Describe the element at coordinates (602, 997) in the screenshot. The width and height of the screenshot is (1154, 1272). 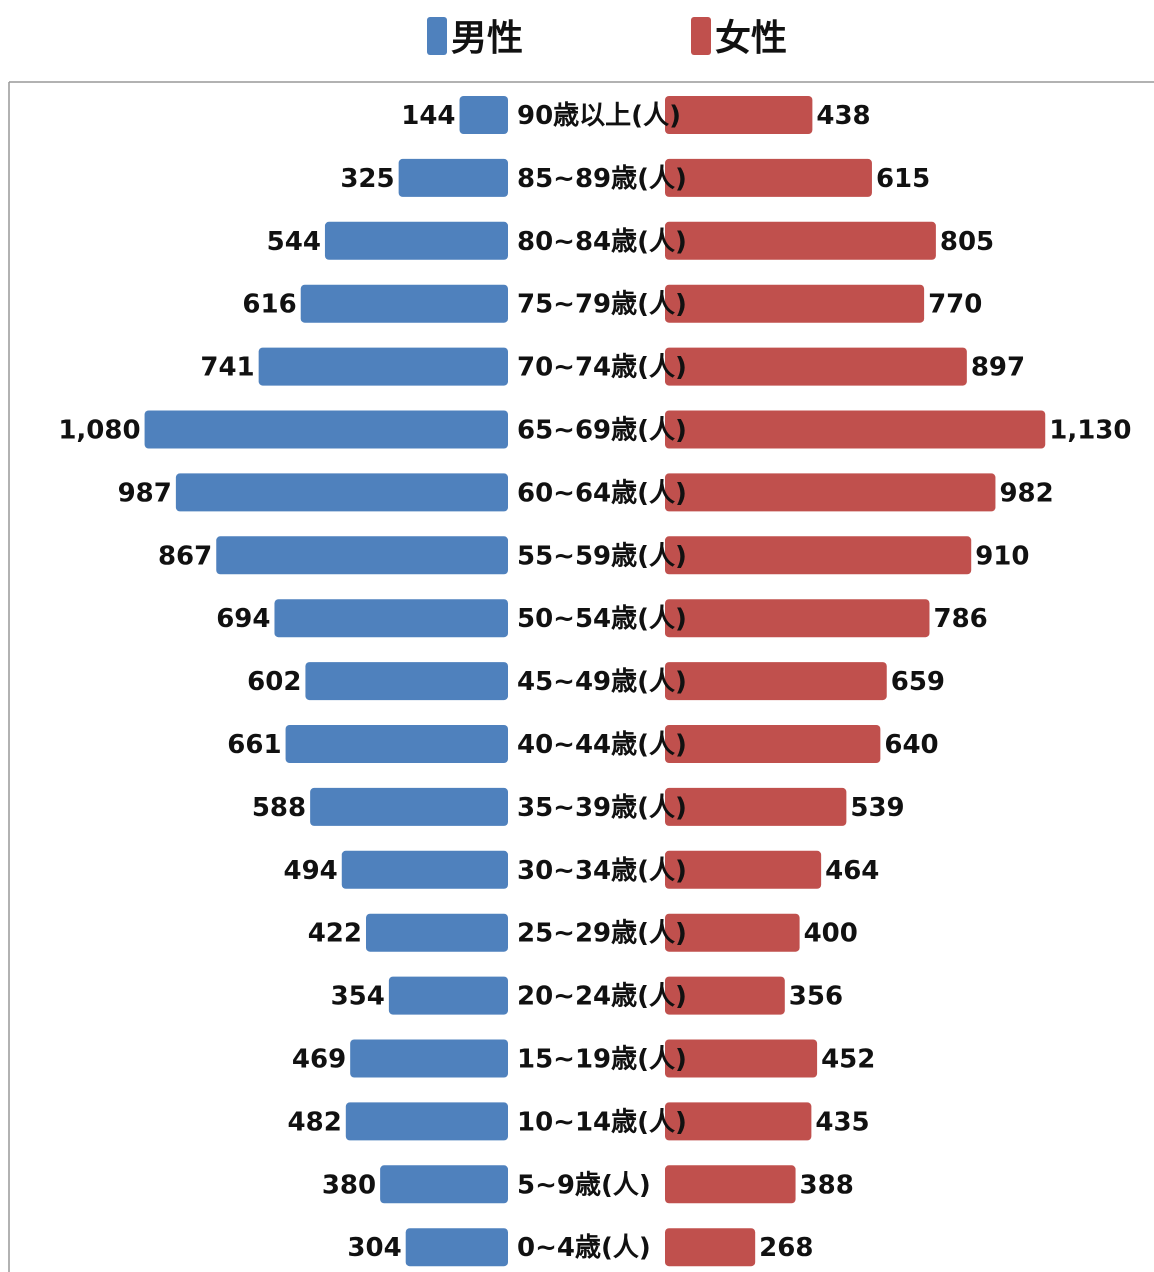
I see `category-label: 20~24歳(人)` at that location.